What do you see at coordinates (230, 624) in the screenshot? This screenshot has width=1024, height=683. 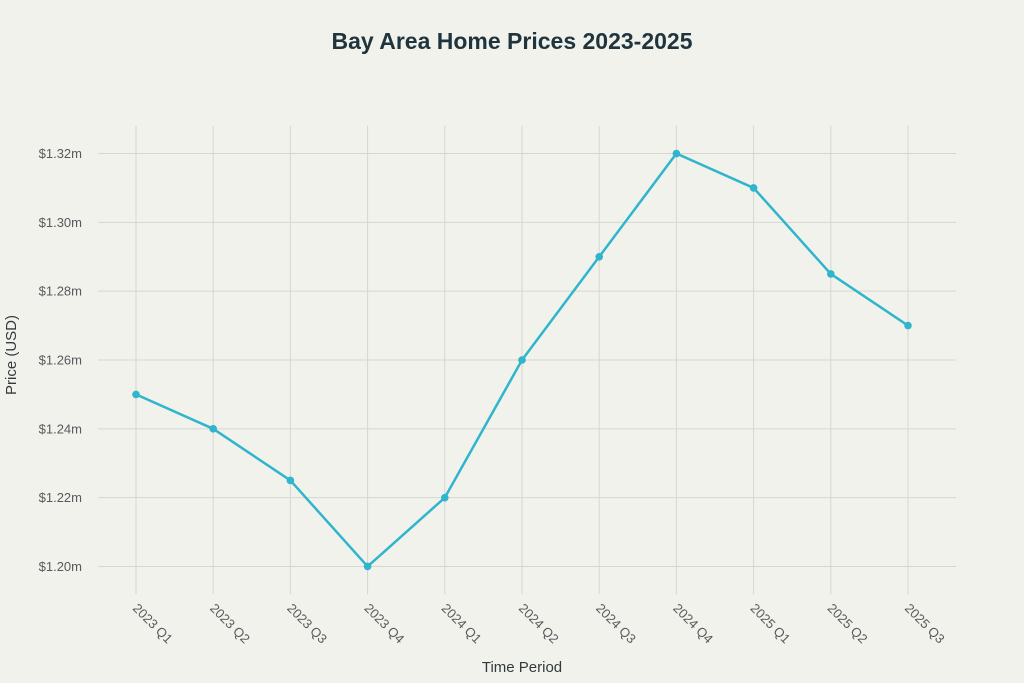 I see `x-tick-label: 2023 Q2` at bounding box center [230, 624].